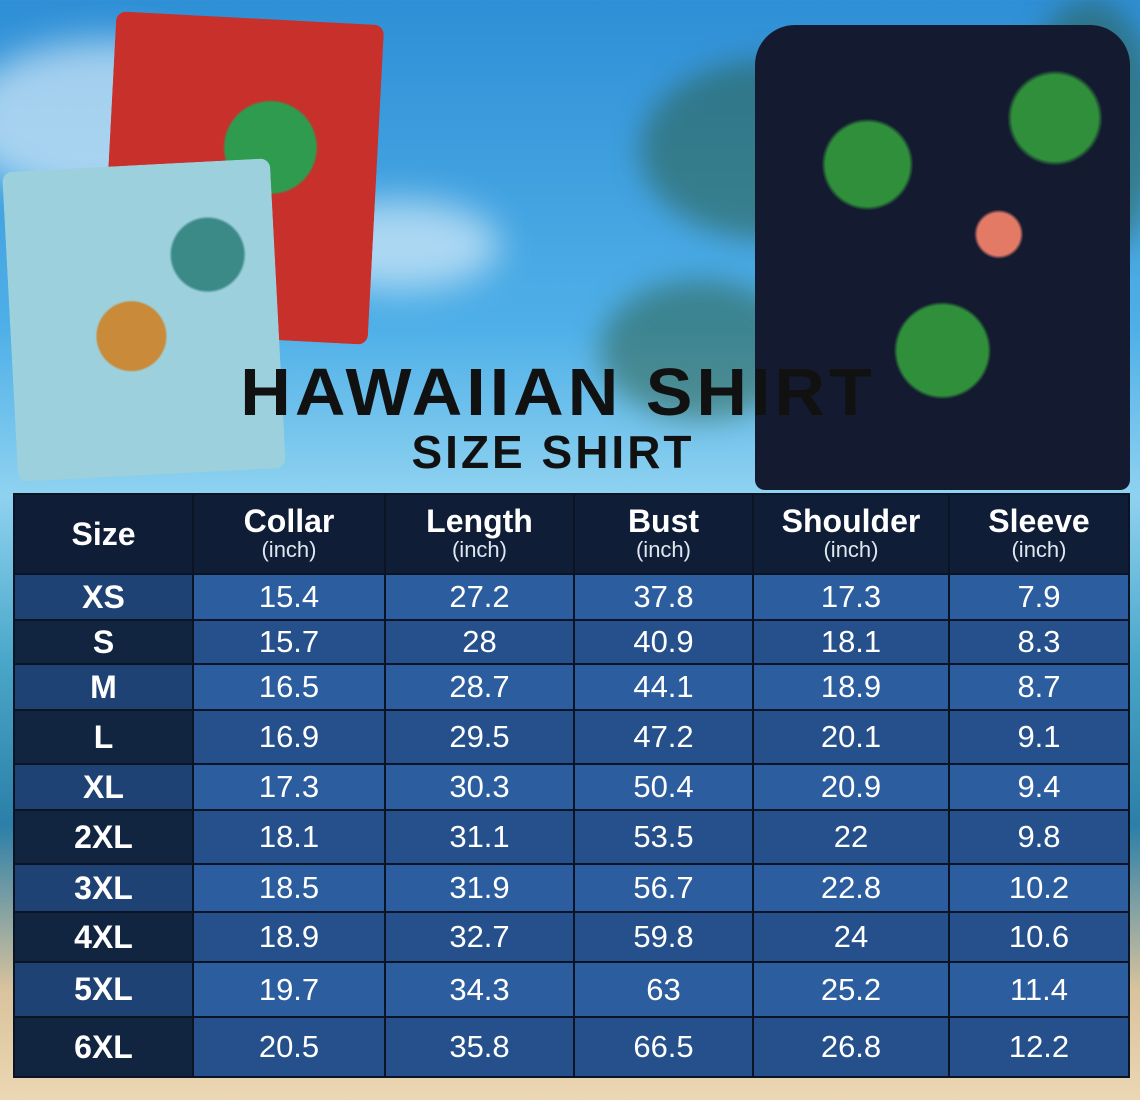  Describe the element at coordinates (1039, 642) in the screenshot. I see `value-cell: 8.3` at that location.